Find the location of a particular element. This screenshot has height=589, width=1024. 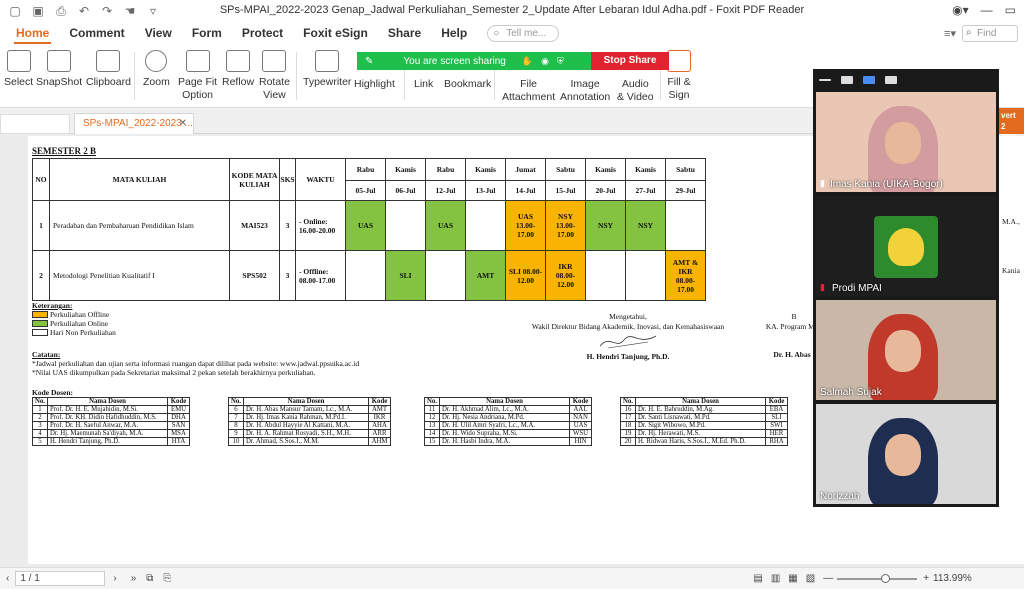

last-page-icon: » is located at coordinates (133, 578).